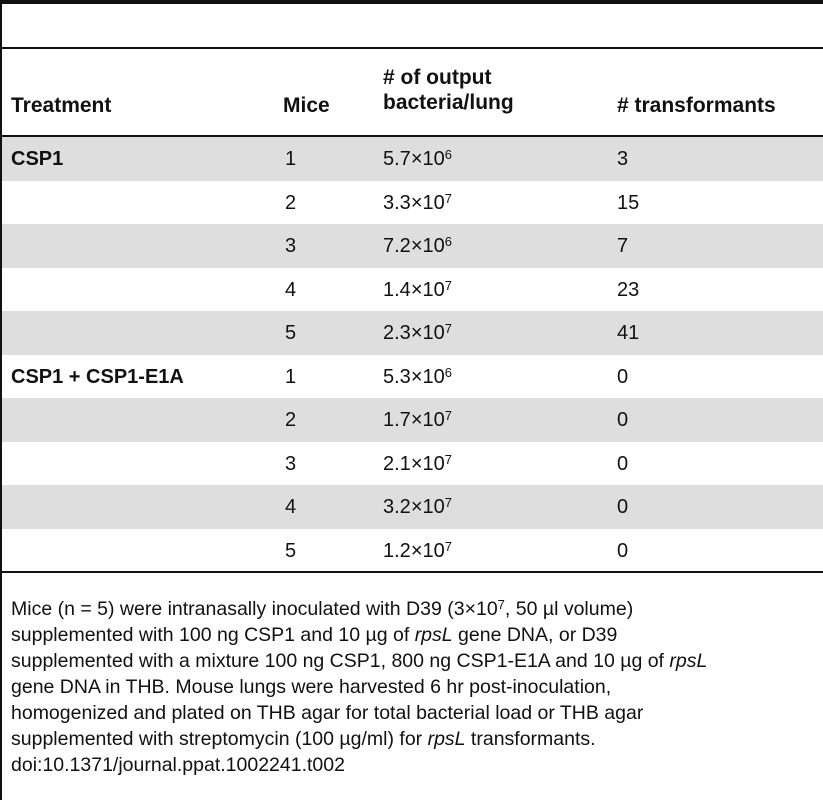 The image size is (823, 800). What do you see at coordinates (1, 400) in the screenshot?
I see `table-left-border` at bounding box center [1, 400].